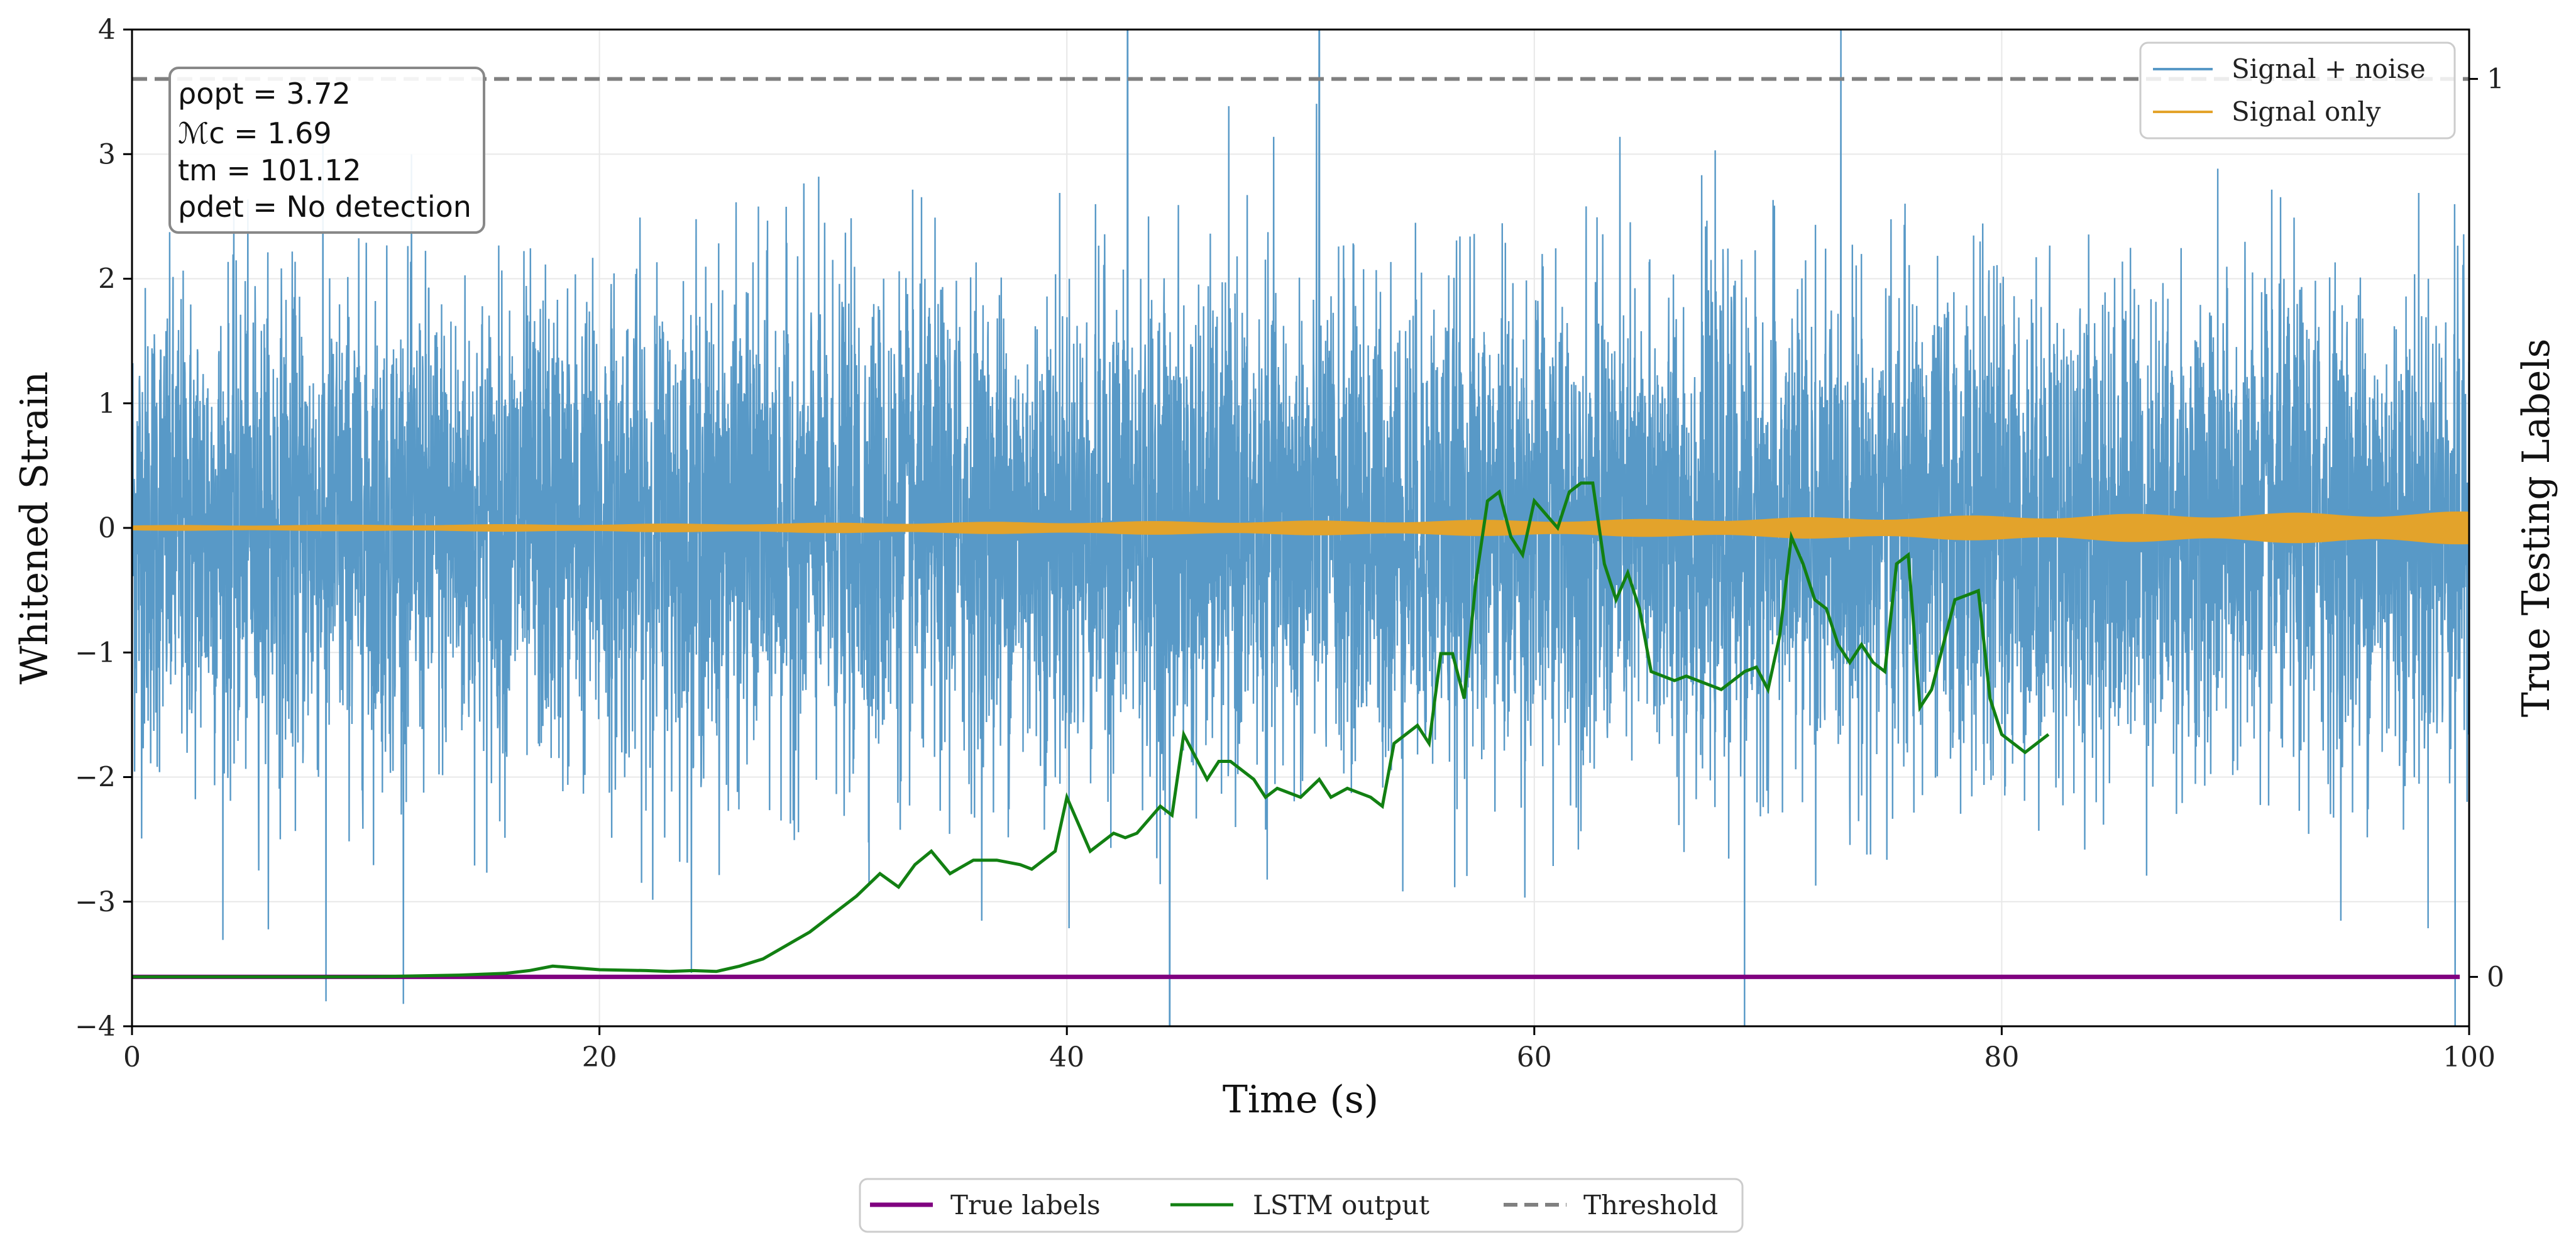 The image size is (2576, 1250). Describe the element at coordinates (2496, 79) in the screenshot. I see `y2-tick-label-1: 1` at that location.